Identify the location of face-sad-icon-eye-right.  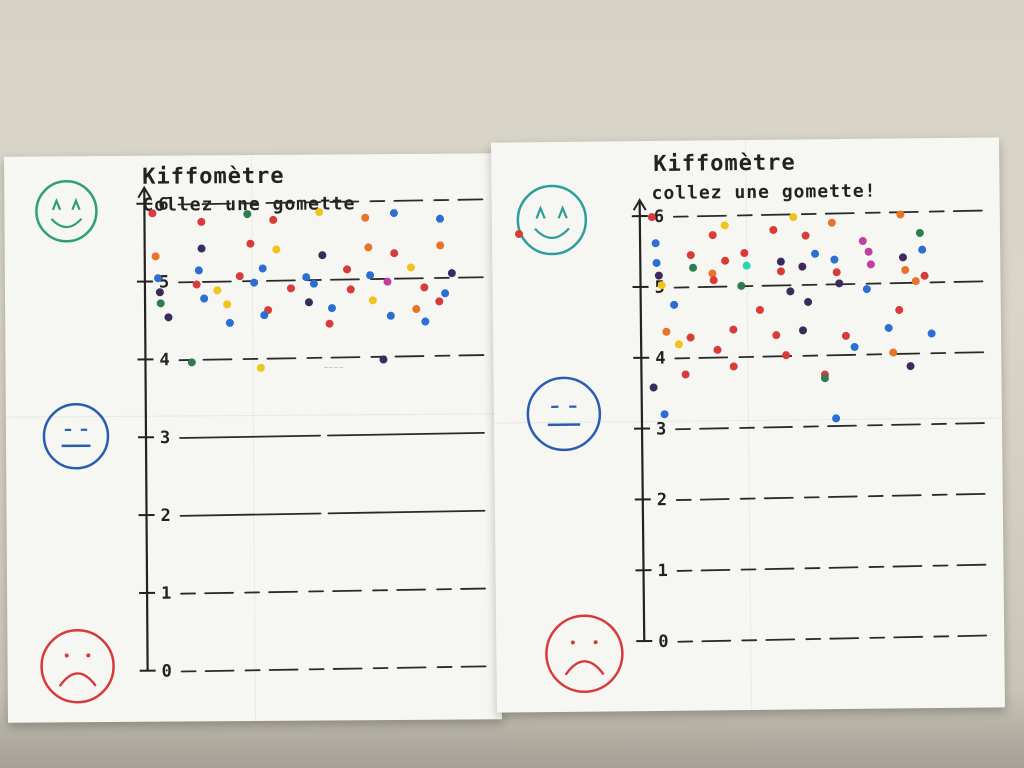
(88, 655).